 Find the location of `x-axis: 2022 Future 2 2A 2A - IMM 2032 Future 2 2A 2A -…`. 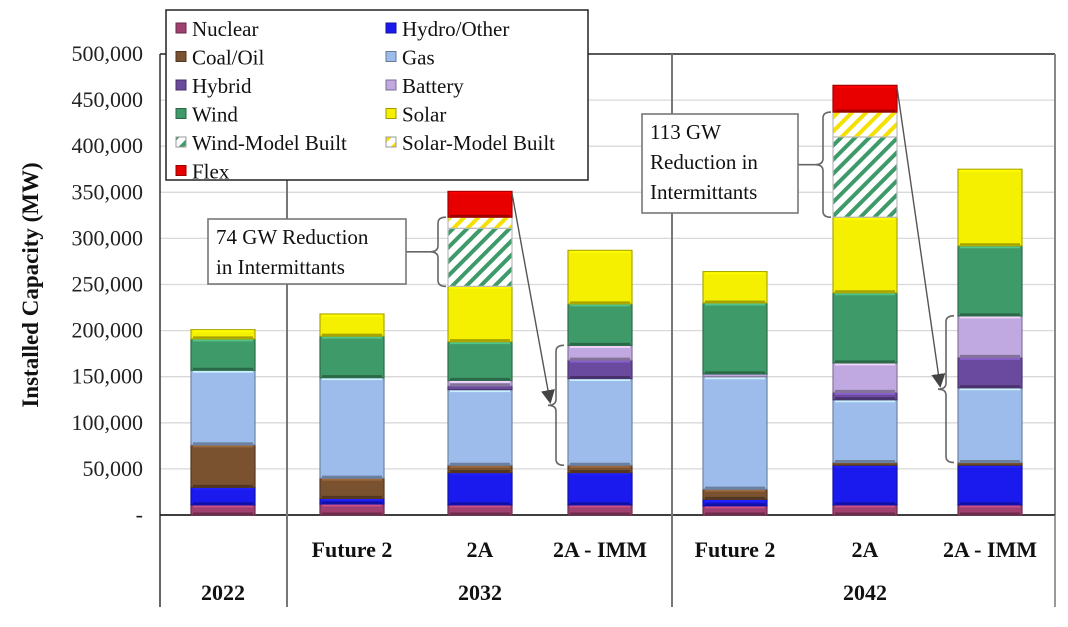

x-axis: 2022 Future 2 2A 2A - IMM 2032 Future 2 2A 2A -… is located at coordinates (619, 571).